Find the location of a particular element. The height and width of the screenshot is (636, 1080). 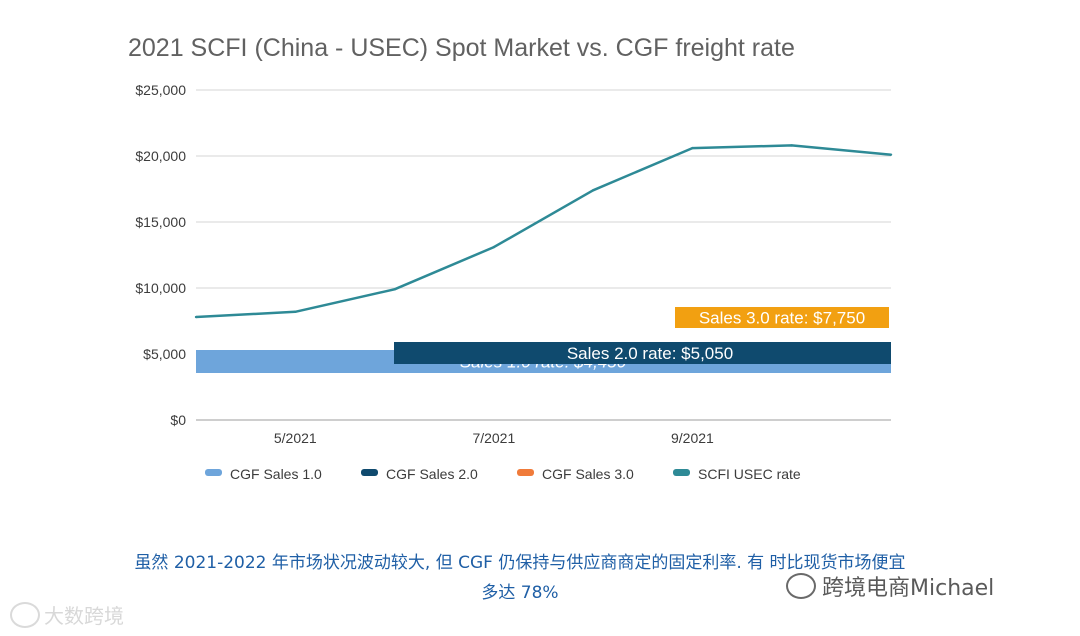

x-axis-ticks: 5/2021 7/2021 9/2021 is located at coordinates (494, 438).